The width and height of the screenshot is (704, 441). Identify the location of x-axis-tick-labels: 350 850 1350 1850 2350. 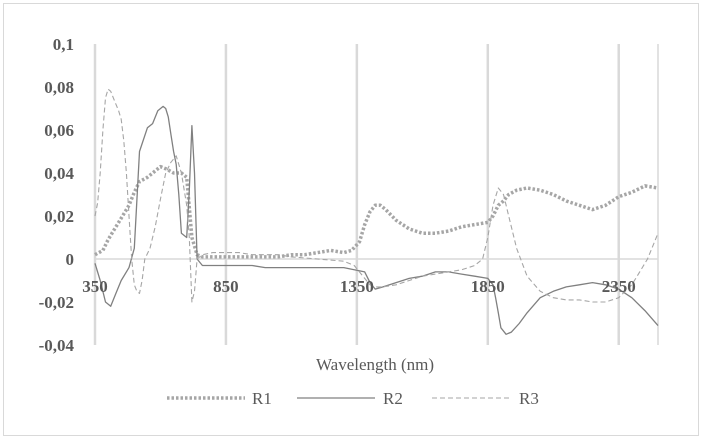
(358, 286).